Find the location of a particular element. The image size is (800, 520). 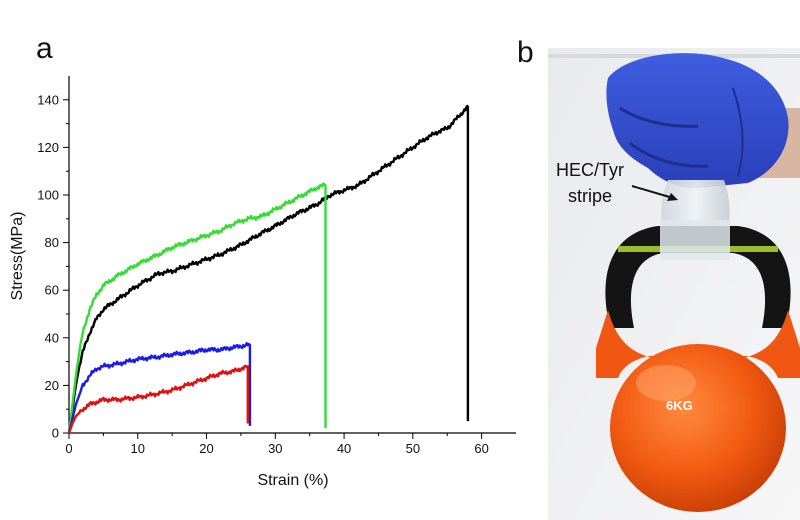

series-line-red is located at coordinates (158, 399).